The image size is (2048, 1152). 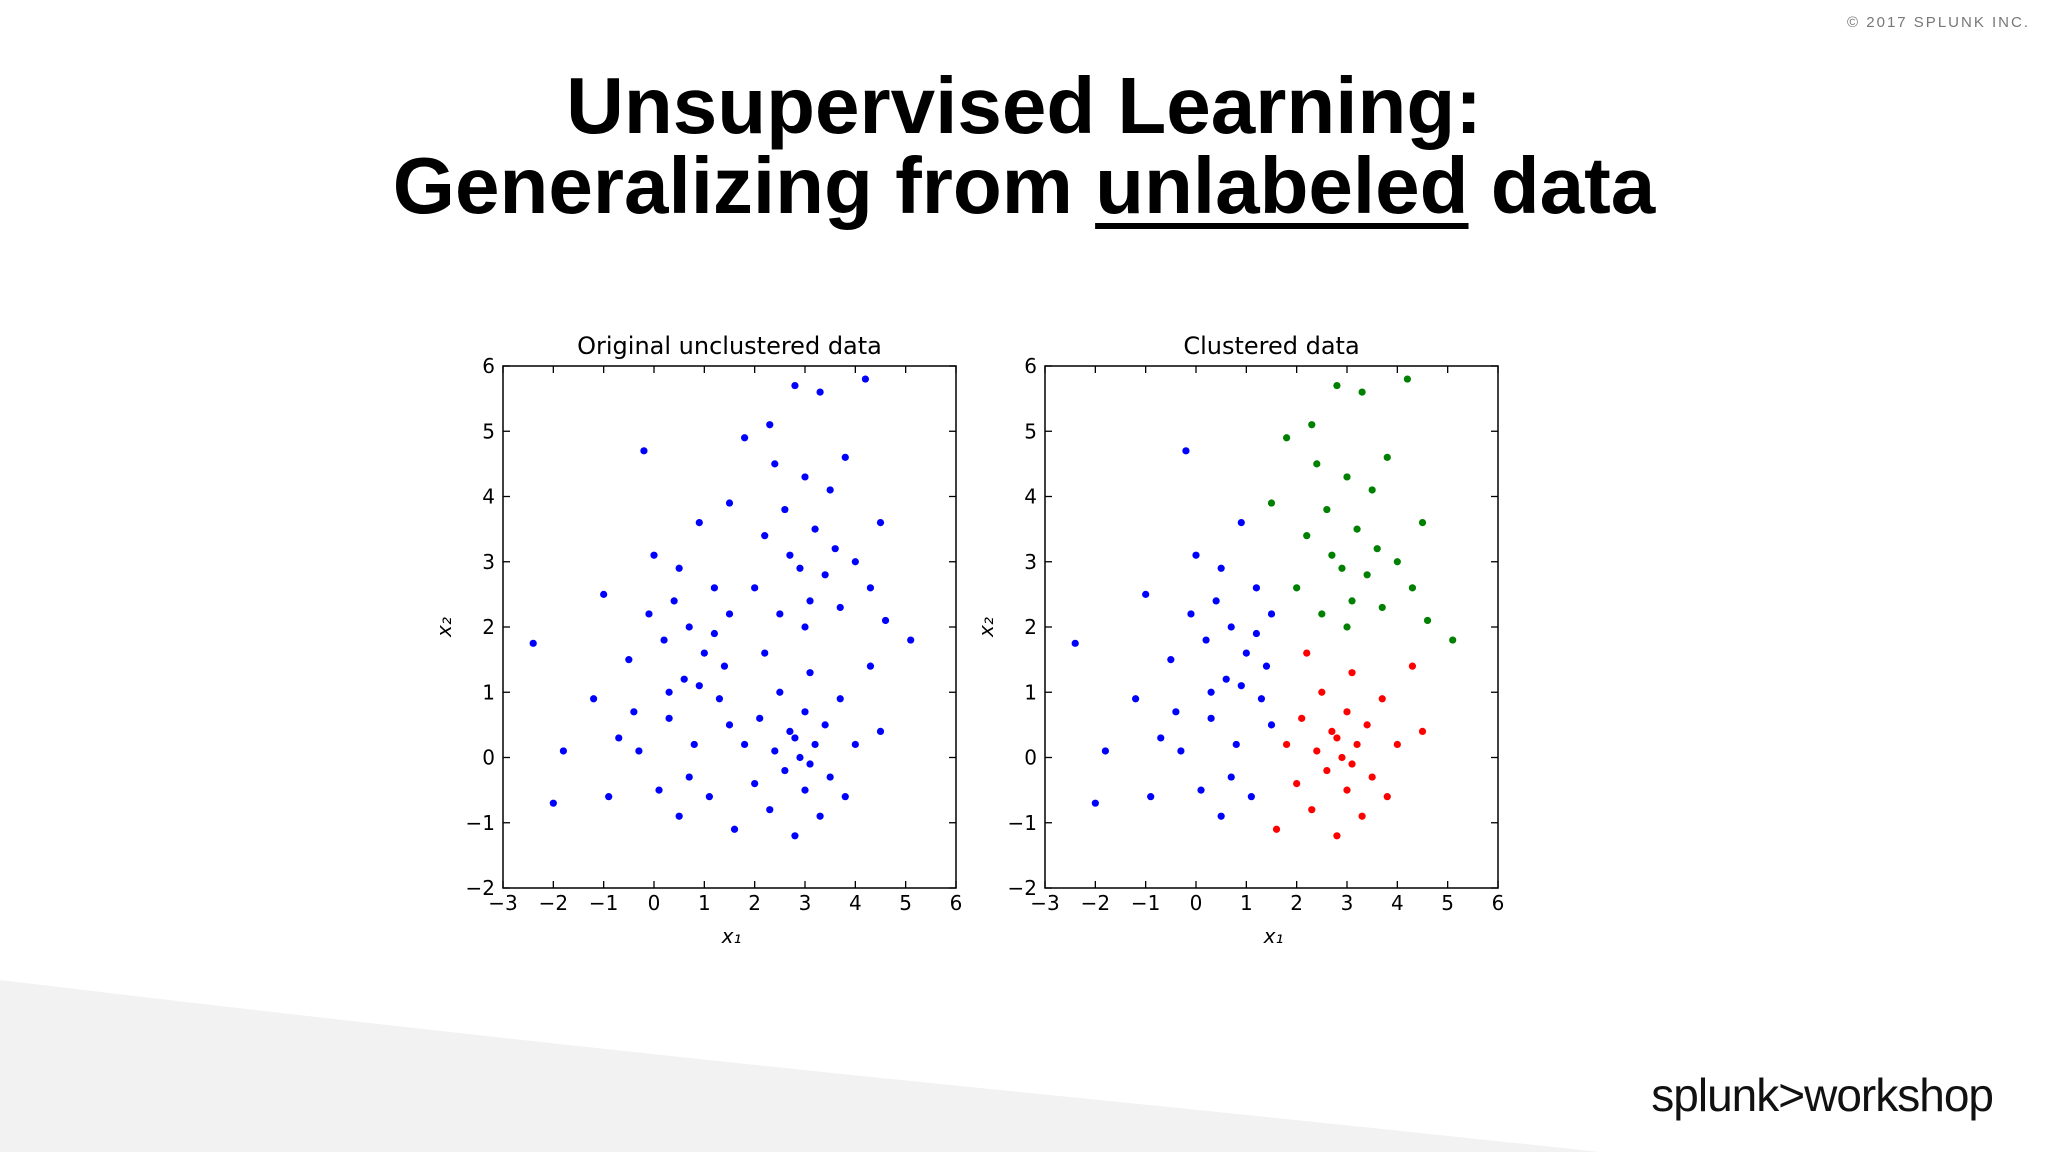 What do you see at coordinates (1271, 627) in the screenshot?
I see `plot-frame` at bounding box center [1271, 627].